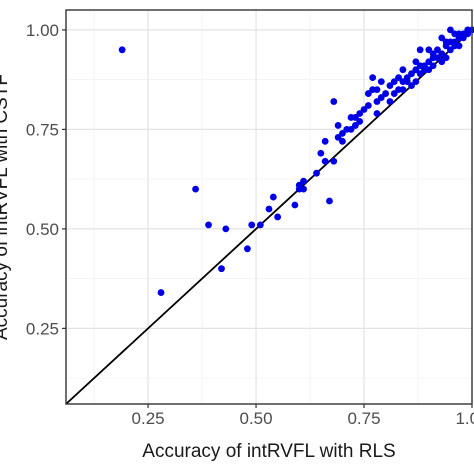 The width and height of the screenshot is (474, 474). Describe the element at coordinates (363, 418) in the screenshot. I see `x-tick-label: 0.75` at that location.